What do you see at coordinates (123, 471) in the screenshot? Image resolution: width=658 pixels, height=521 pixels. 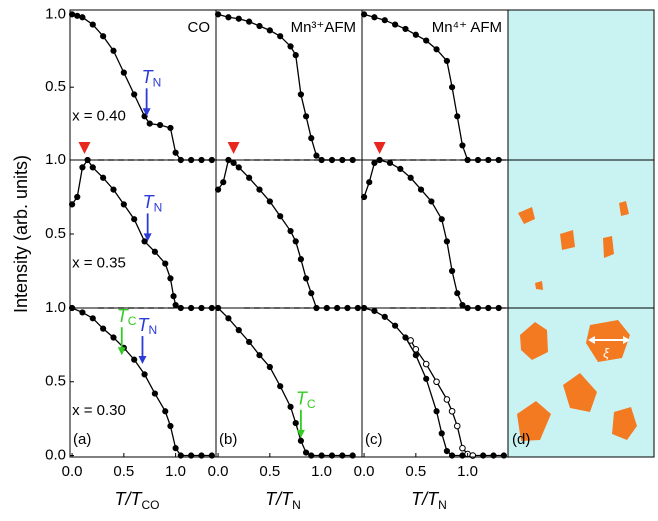 I see `x-tick-label: 0.5` at bounding box center [123, 471].